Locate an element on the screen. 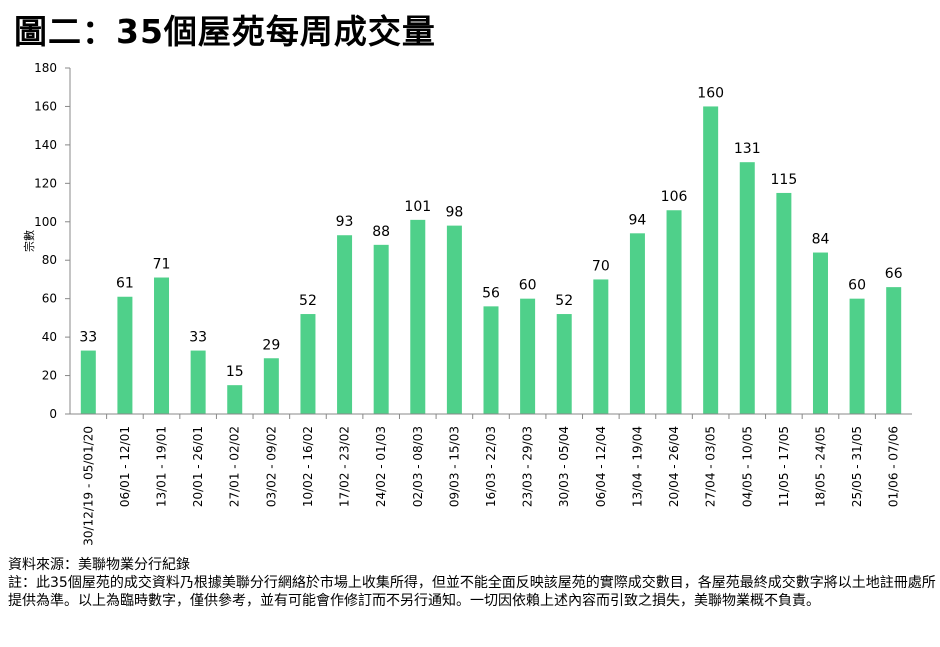  x-tick-label: 01/06 - 07/06 is located at coordinates (894, 466).